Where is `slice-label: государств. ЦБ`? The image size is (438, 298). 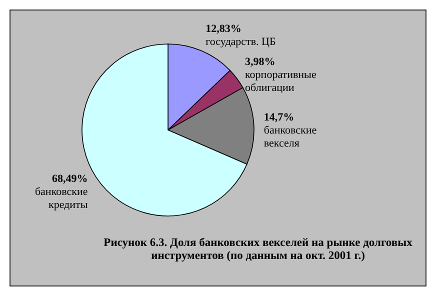 slice-label: государств. ЦБ is located at coordinates (241, 42).